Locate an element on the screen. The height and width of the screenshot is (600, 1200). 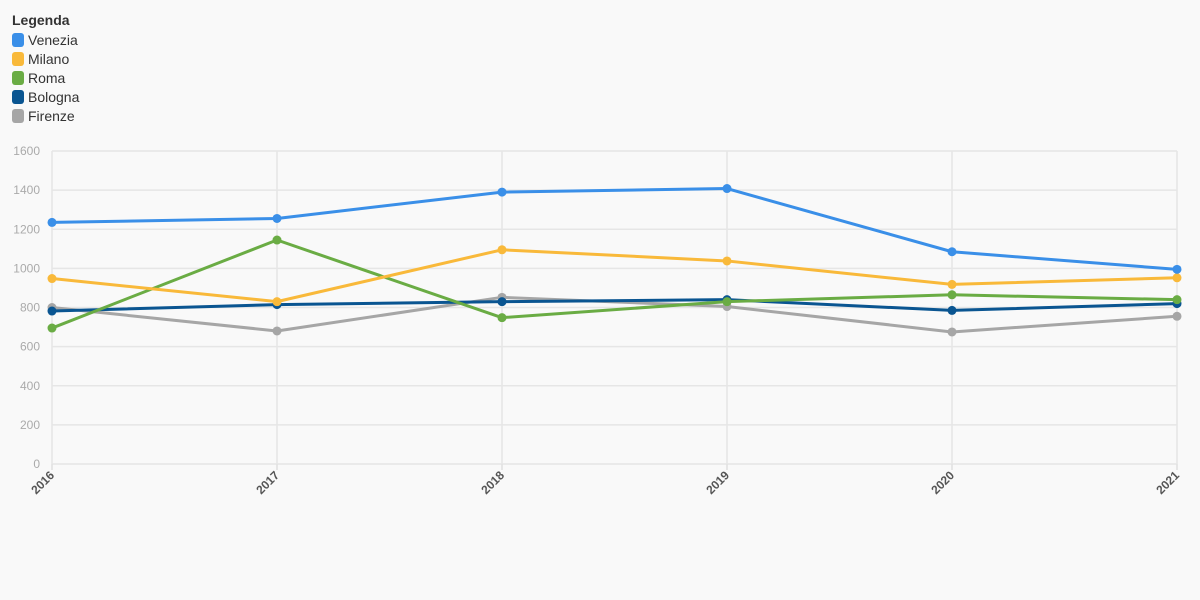
legend-label: Venezia is located at coordinates (53, 39).